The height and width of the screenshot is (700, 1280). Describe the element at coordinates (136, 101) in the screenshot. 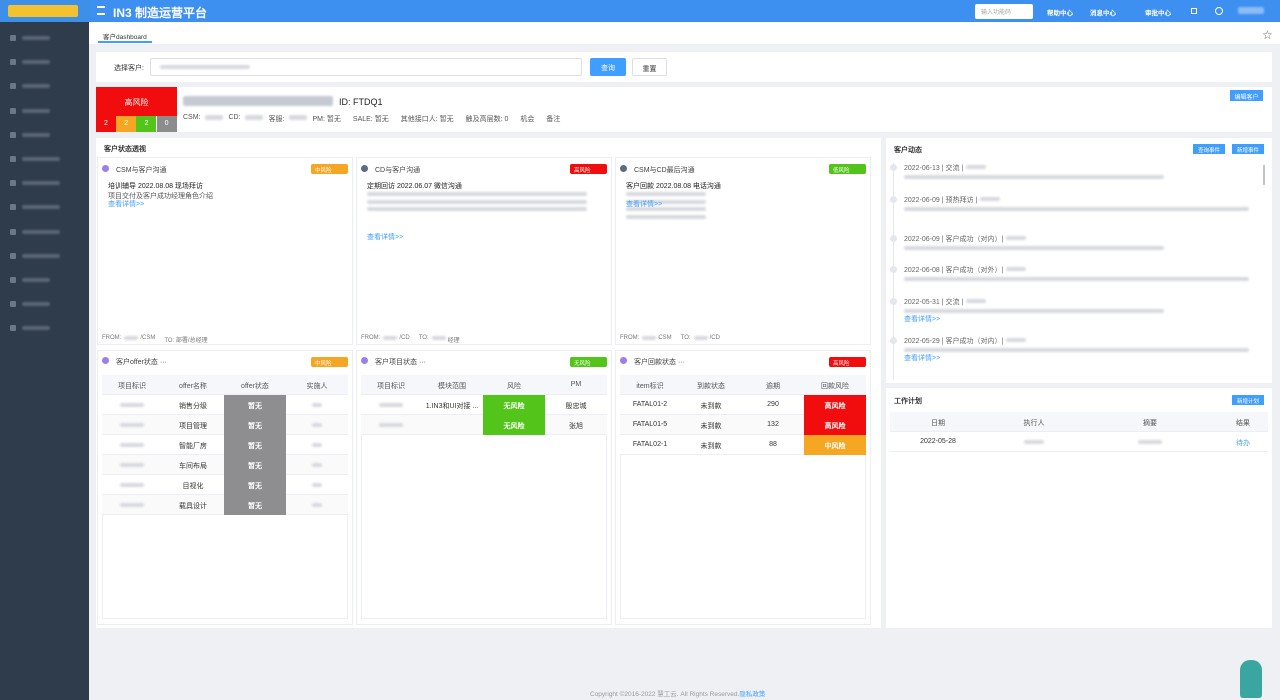

I see `risk-box: 高风险` at that location.